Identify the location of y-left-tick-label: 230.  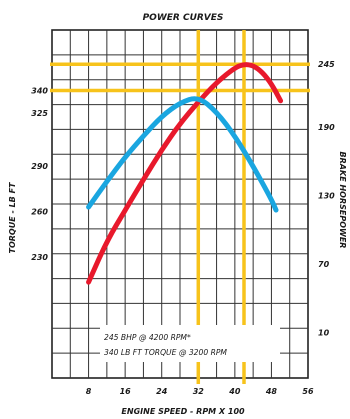
(39, 257).